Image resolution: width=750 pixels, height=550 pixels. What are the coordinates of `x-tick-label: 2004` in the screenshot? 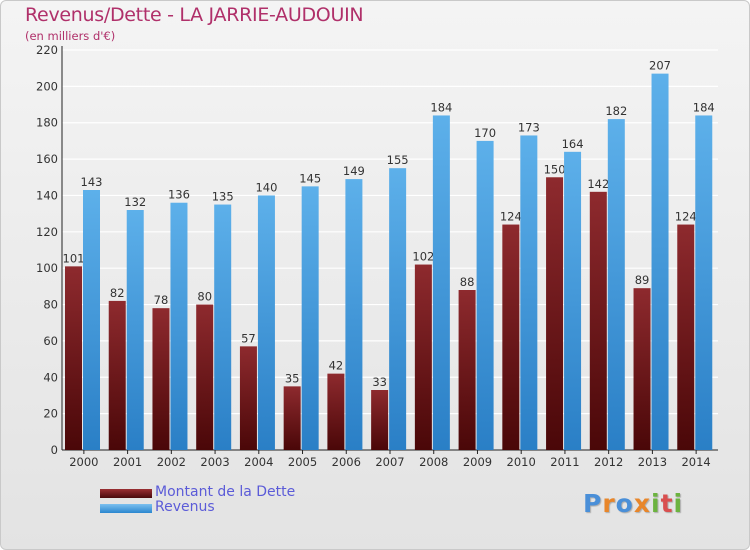 It's located at (258, 462).